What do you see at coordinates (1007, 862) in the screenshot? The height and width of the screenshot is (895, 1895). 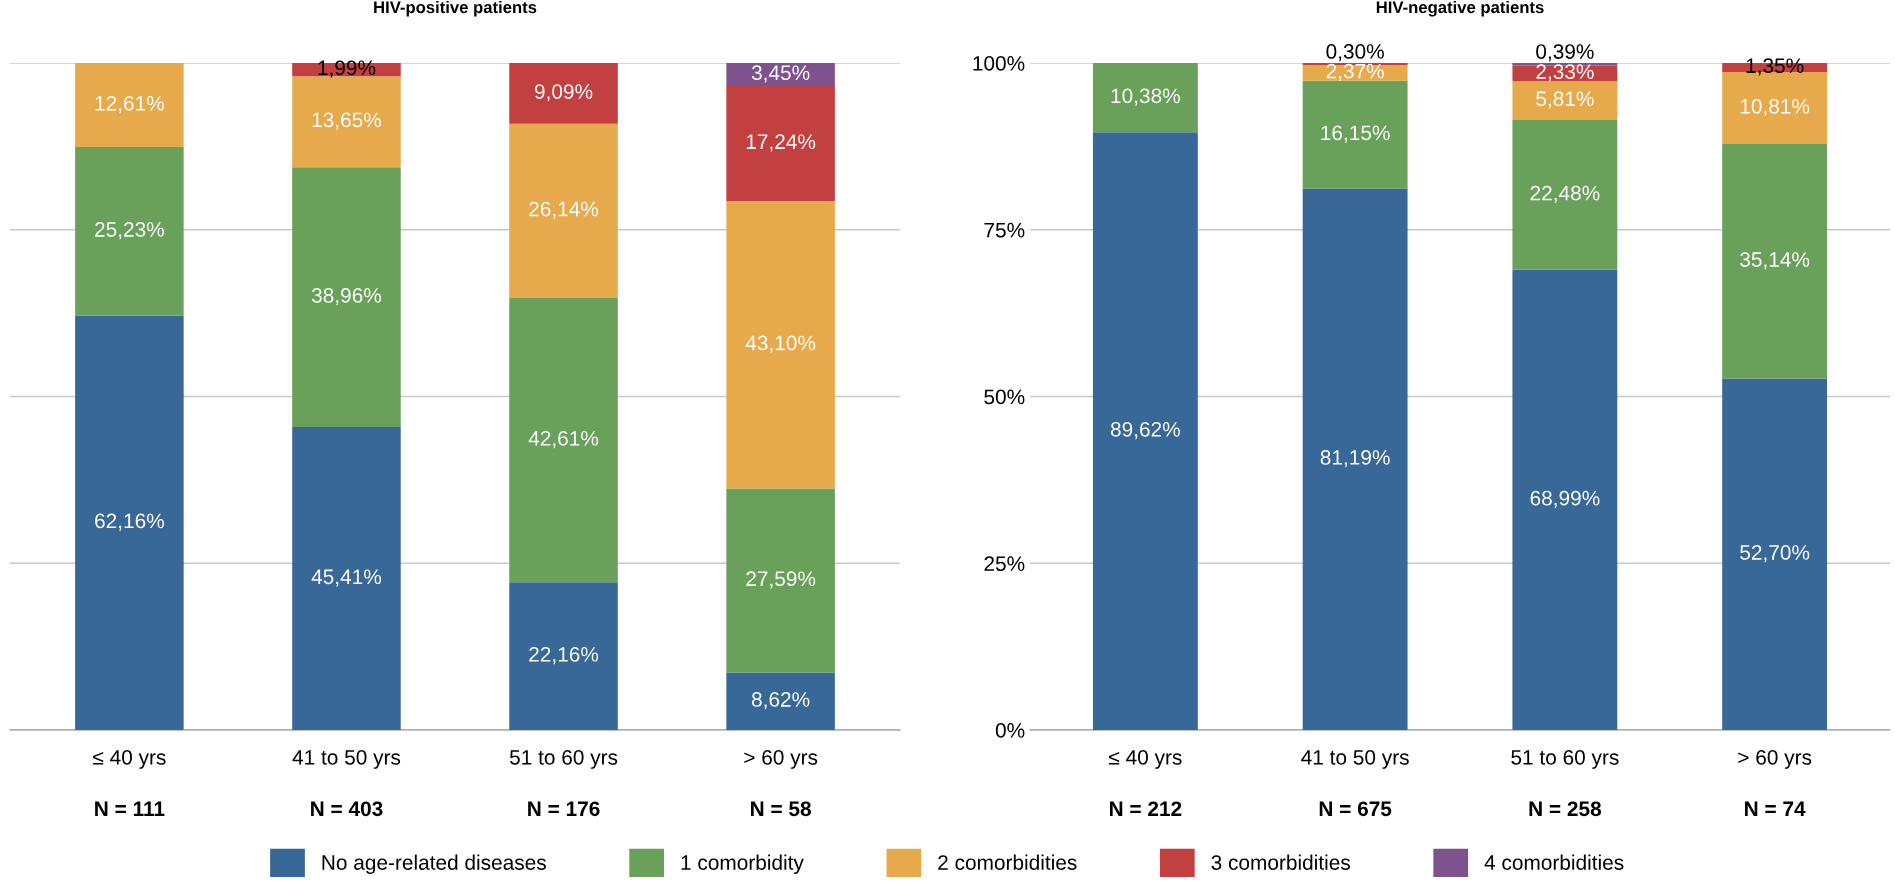 I see `legend-label: 2 comorbidities` at bounding box center [1007, 862].